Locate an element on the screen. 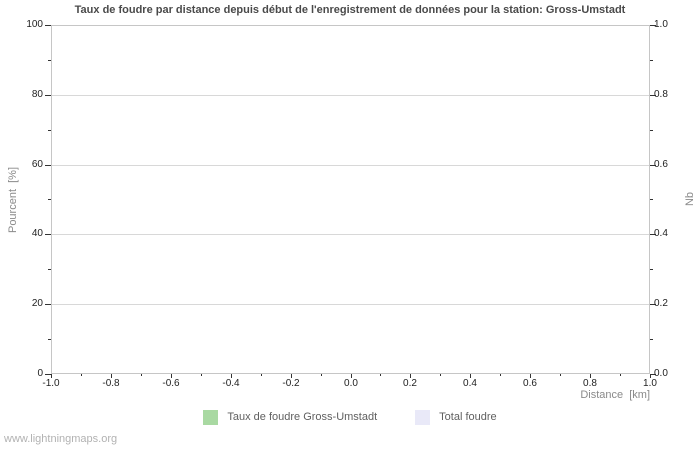 The width and height of the screenshot is (700, 450). x-tick-label: -0.6 is located at coordinates (171, 383).